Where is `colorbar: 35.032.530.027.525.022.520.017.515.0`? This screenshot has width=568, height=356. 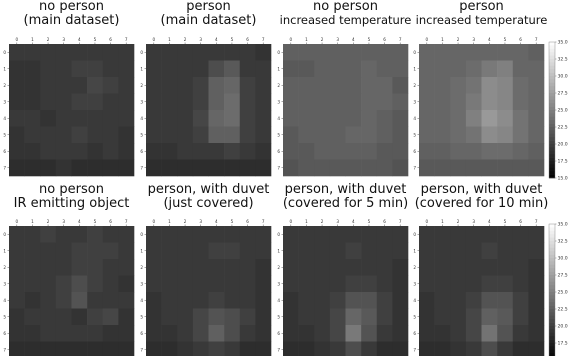
colorbar: 35.032.530.027.525.022.520.017.515.0 is located at coordinates (558, 289).